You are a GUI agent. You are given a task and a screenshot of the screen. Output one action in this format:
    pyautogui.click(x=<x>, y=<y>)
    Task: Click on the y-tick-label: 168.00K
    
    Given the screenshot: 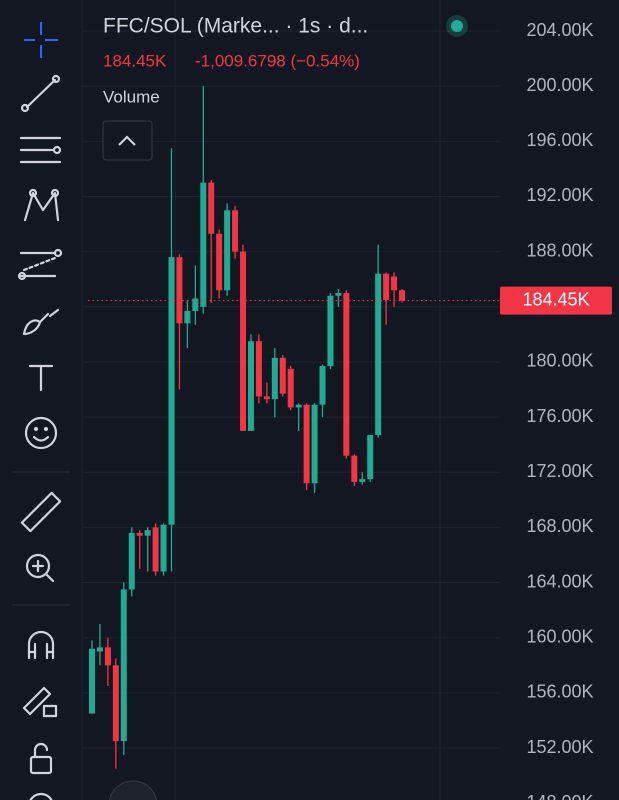 What is the action you would take?
    pyautogui.click(x=559, y=526)
    